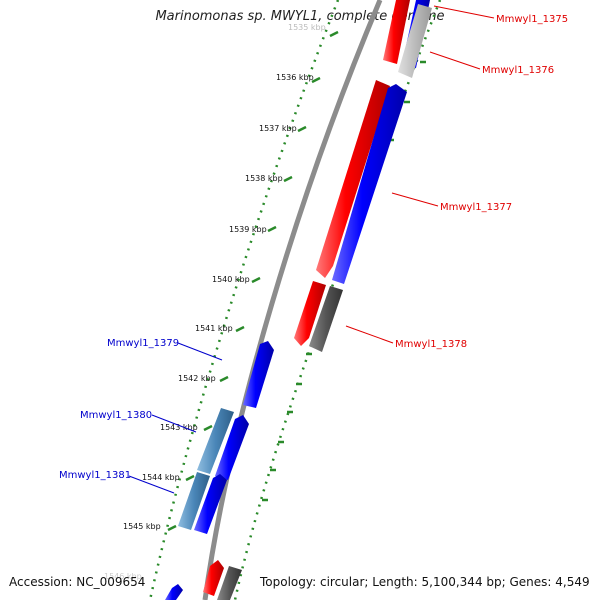 The height and width of the screenshot is (600, 600). What do you see at coordinates (213, 578) in the screenshot?
I see `gene-feature-bottom-red` at bounding box center [213, 578].